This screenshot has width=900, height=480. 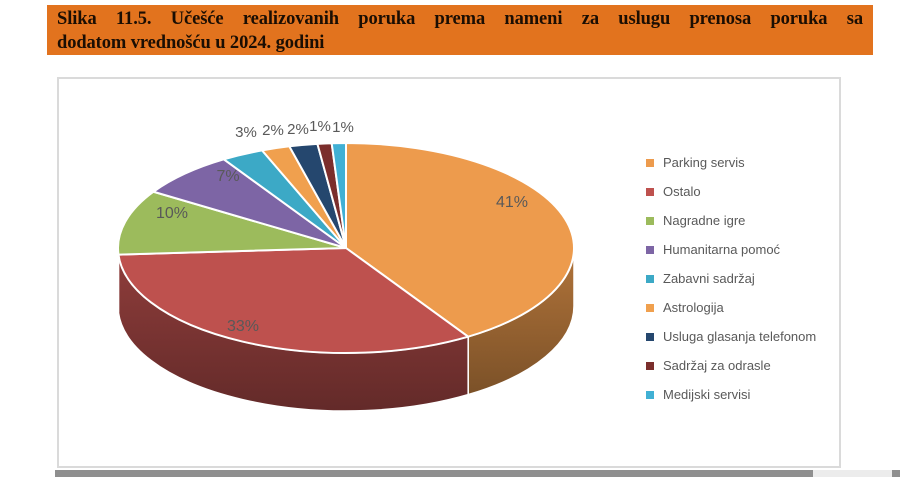 I want to click on pie-data-label-usluga-glasanja-telefonom: 2%, so click(x=298, y=129).